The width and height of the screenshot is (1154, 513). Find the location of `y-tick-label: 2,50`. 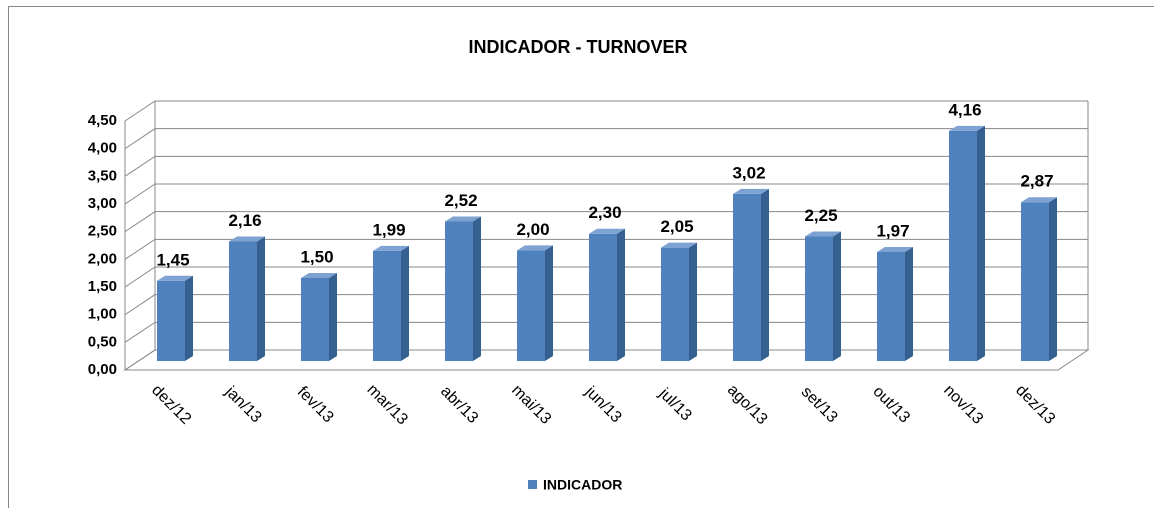

y-tick-label: 2,50 is located at coordinates (102, 231).